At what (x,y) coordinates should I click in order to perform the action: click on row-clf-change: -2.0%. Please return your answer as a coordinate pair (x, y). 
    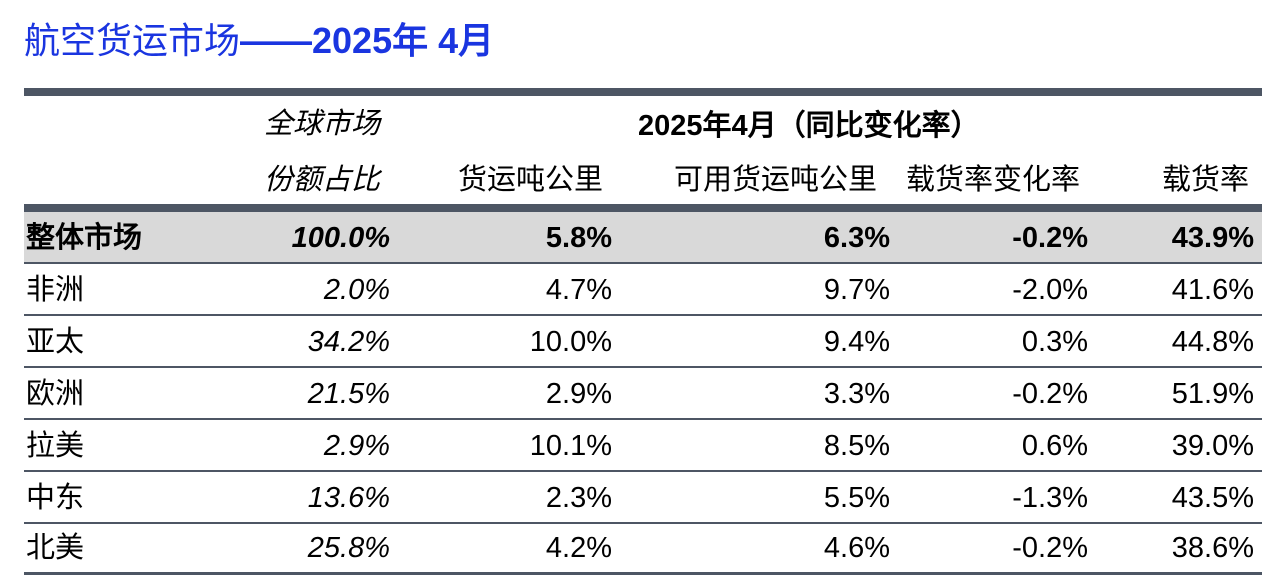
    Looking at the image, I should click on (1050, 290).